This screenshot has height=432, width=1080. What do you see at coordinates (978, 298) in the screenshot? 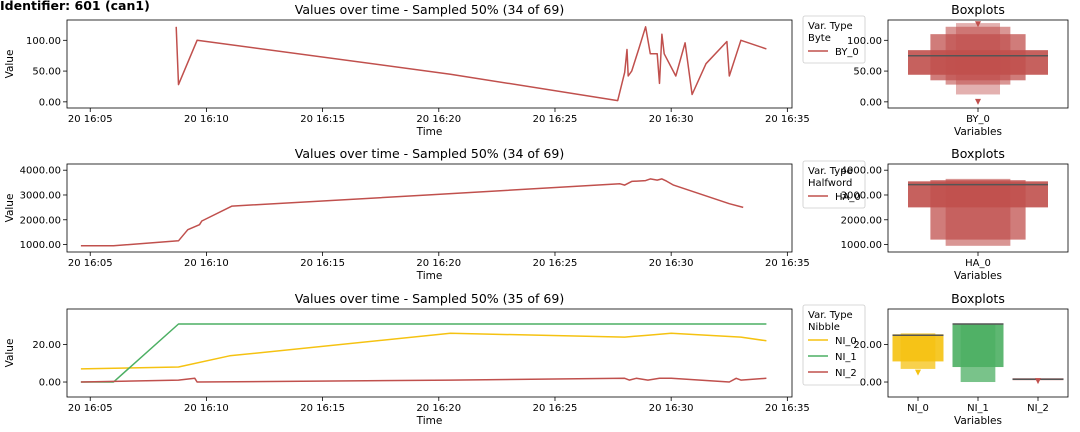
I see `boxplot-title-2: Boxplots` at bounding box center [978, 298].